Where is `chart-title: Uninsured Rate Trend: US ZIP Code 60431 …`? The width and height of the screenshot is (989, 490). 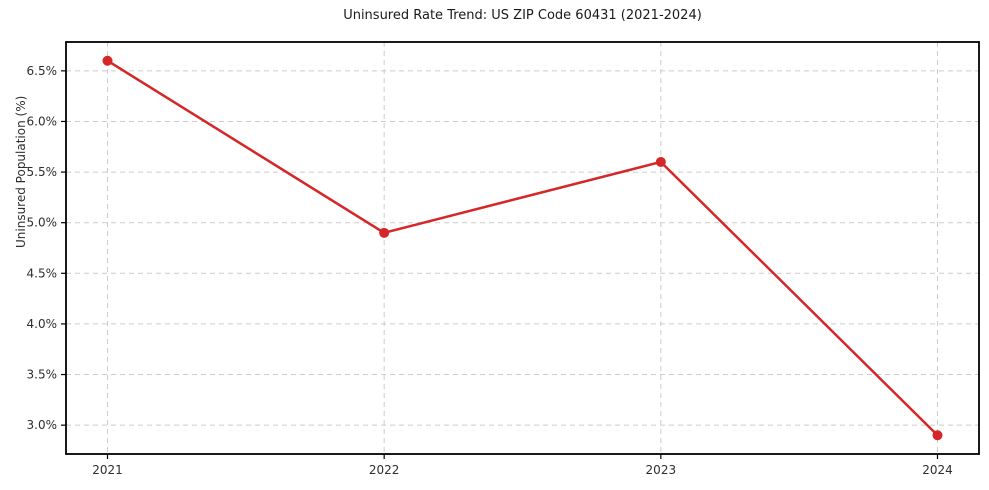
chart-title: Uninsured Rate Trend: US ZIP Code 60431 … is located at coordinates (522, 15).